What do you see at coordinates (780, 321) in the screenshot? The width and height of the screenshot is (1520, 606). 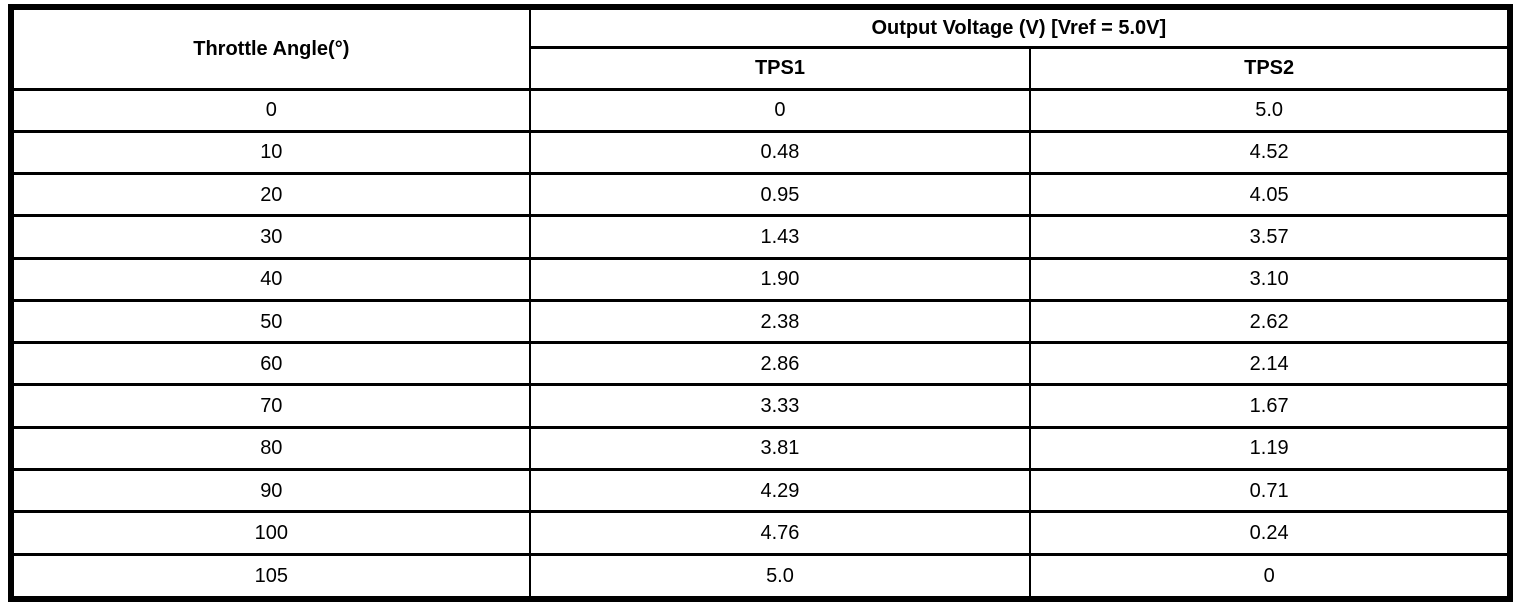 I see `cell-tps1: 2.38` at bounding box center [780, 321].